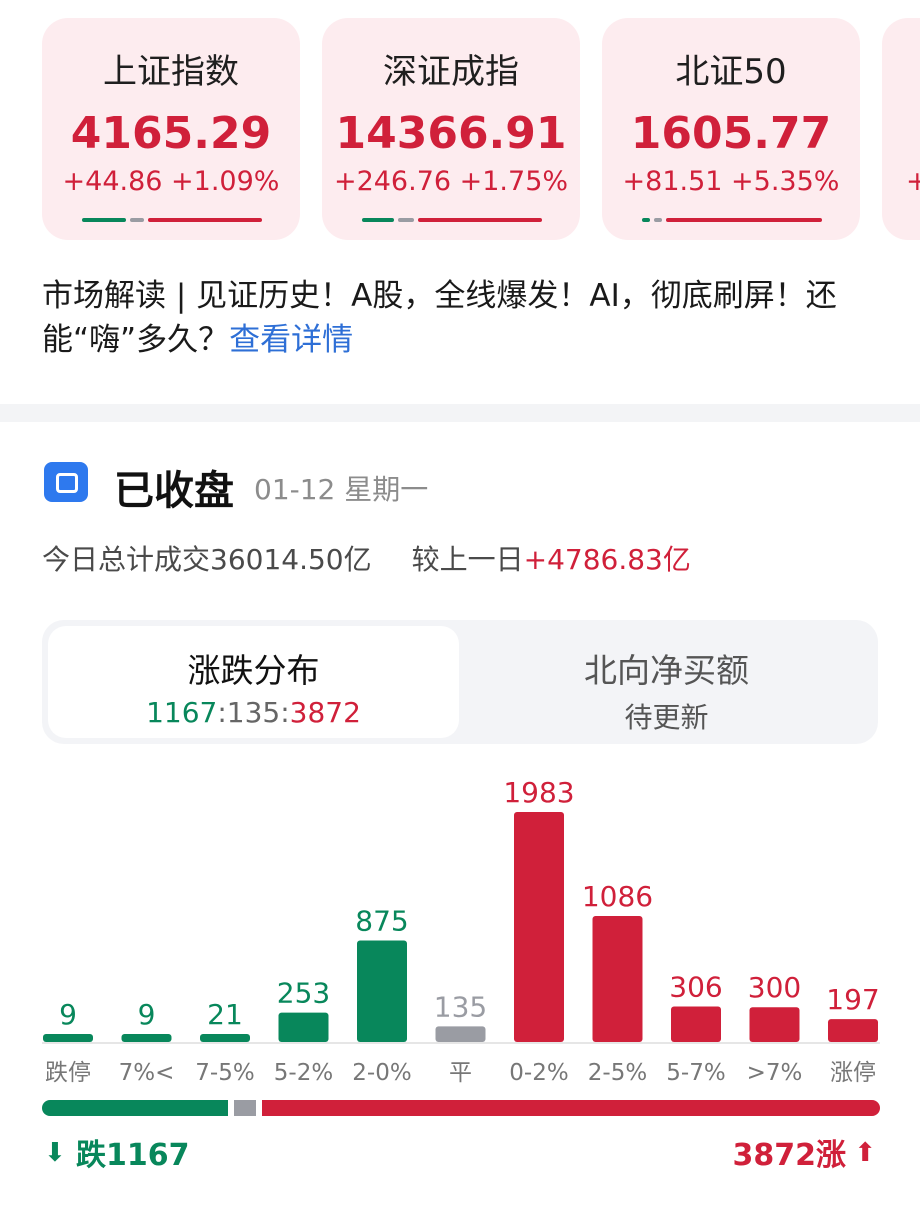 The height and width of the screenshot is (1209, 920). Describe the element at coordinates (171, 72) in the screenshot. I see `index-name: 上证指数` at that location.